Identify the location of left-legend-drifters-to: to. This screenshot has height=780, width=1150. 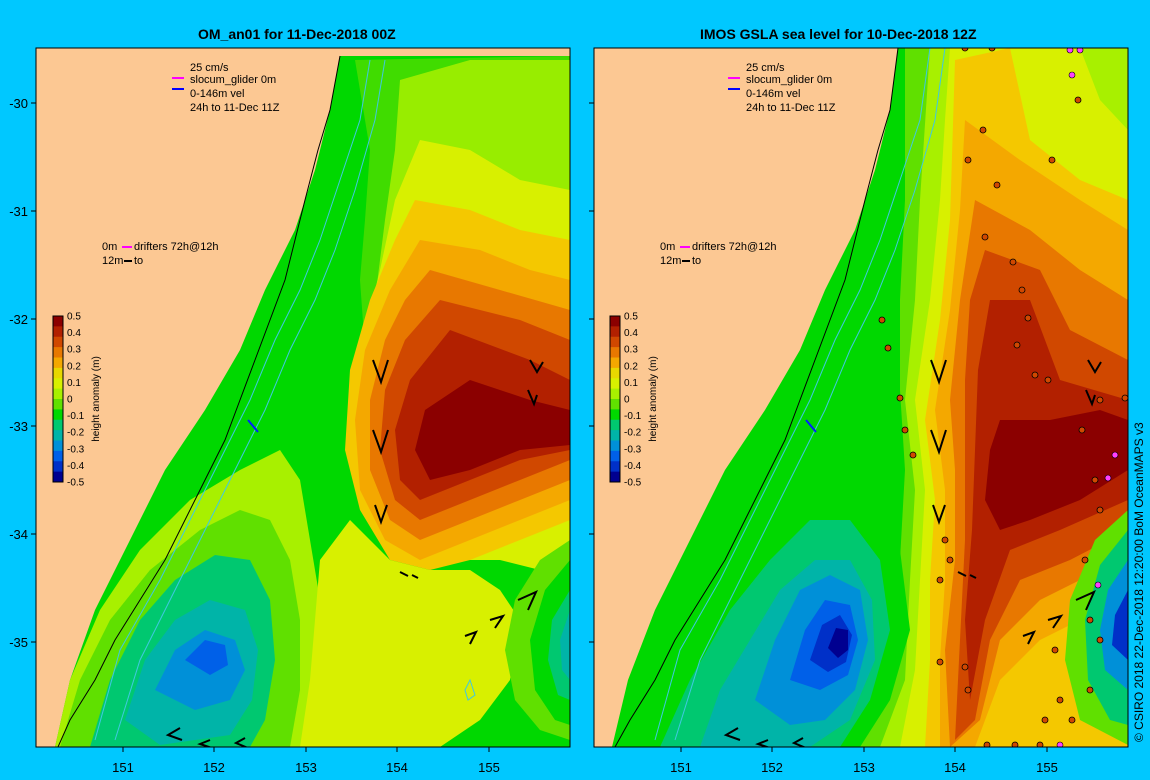
(138, 261).